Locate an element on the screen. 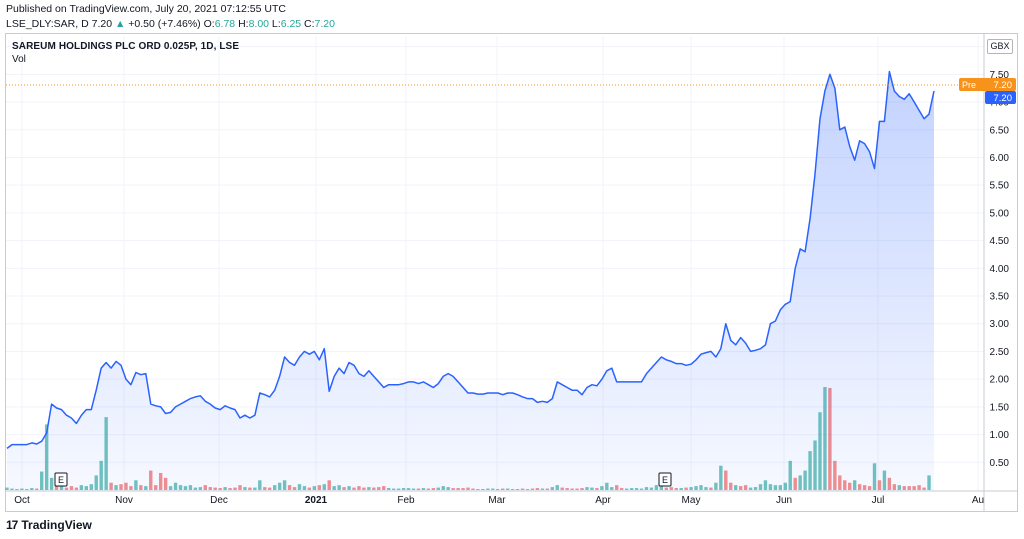  brand-name: TradingView is located at coordinates (56, 525).